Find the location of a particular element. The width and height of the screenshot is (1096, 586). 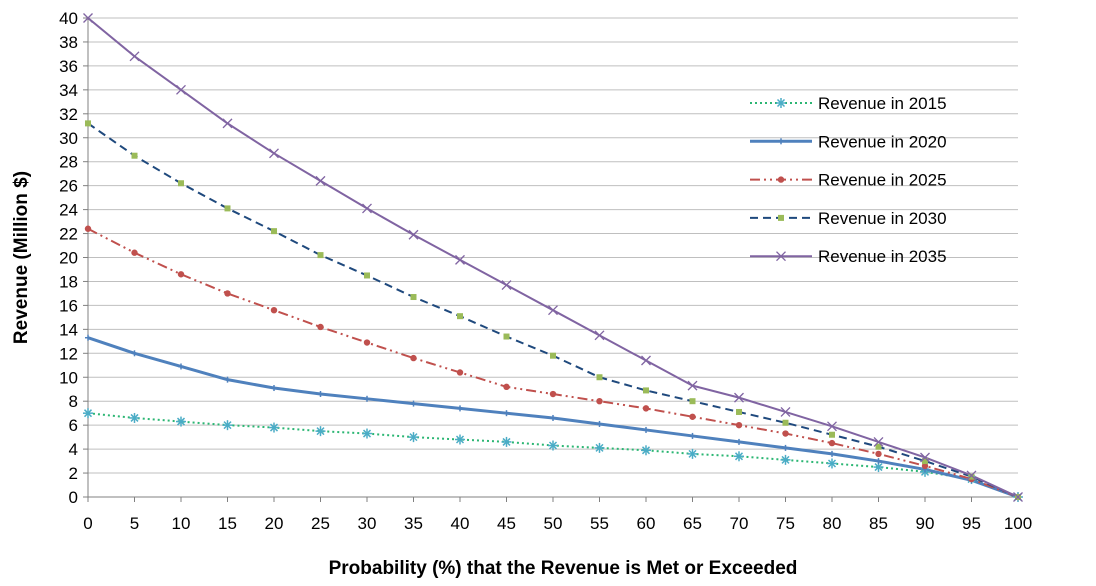

legend-entry: Revenue in 2035 is located at coordinates (848, 256).